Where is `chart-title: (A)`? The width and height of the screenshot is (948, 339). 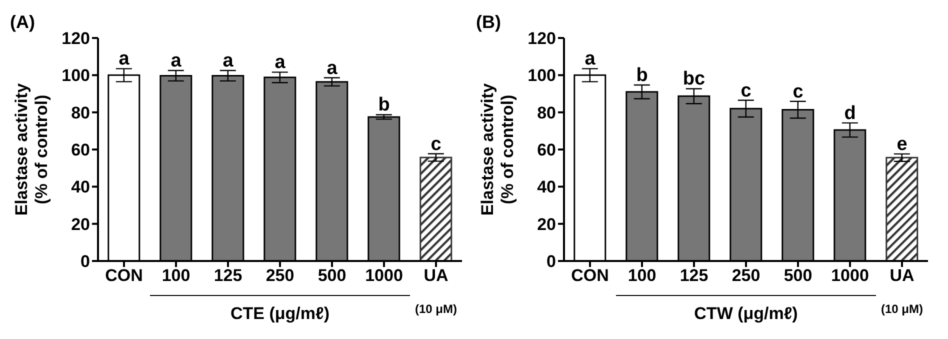 chart-title: (A) is located at coordinates (22, 22).